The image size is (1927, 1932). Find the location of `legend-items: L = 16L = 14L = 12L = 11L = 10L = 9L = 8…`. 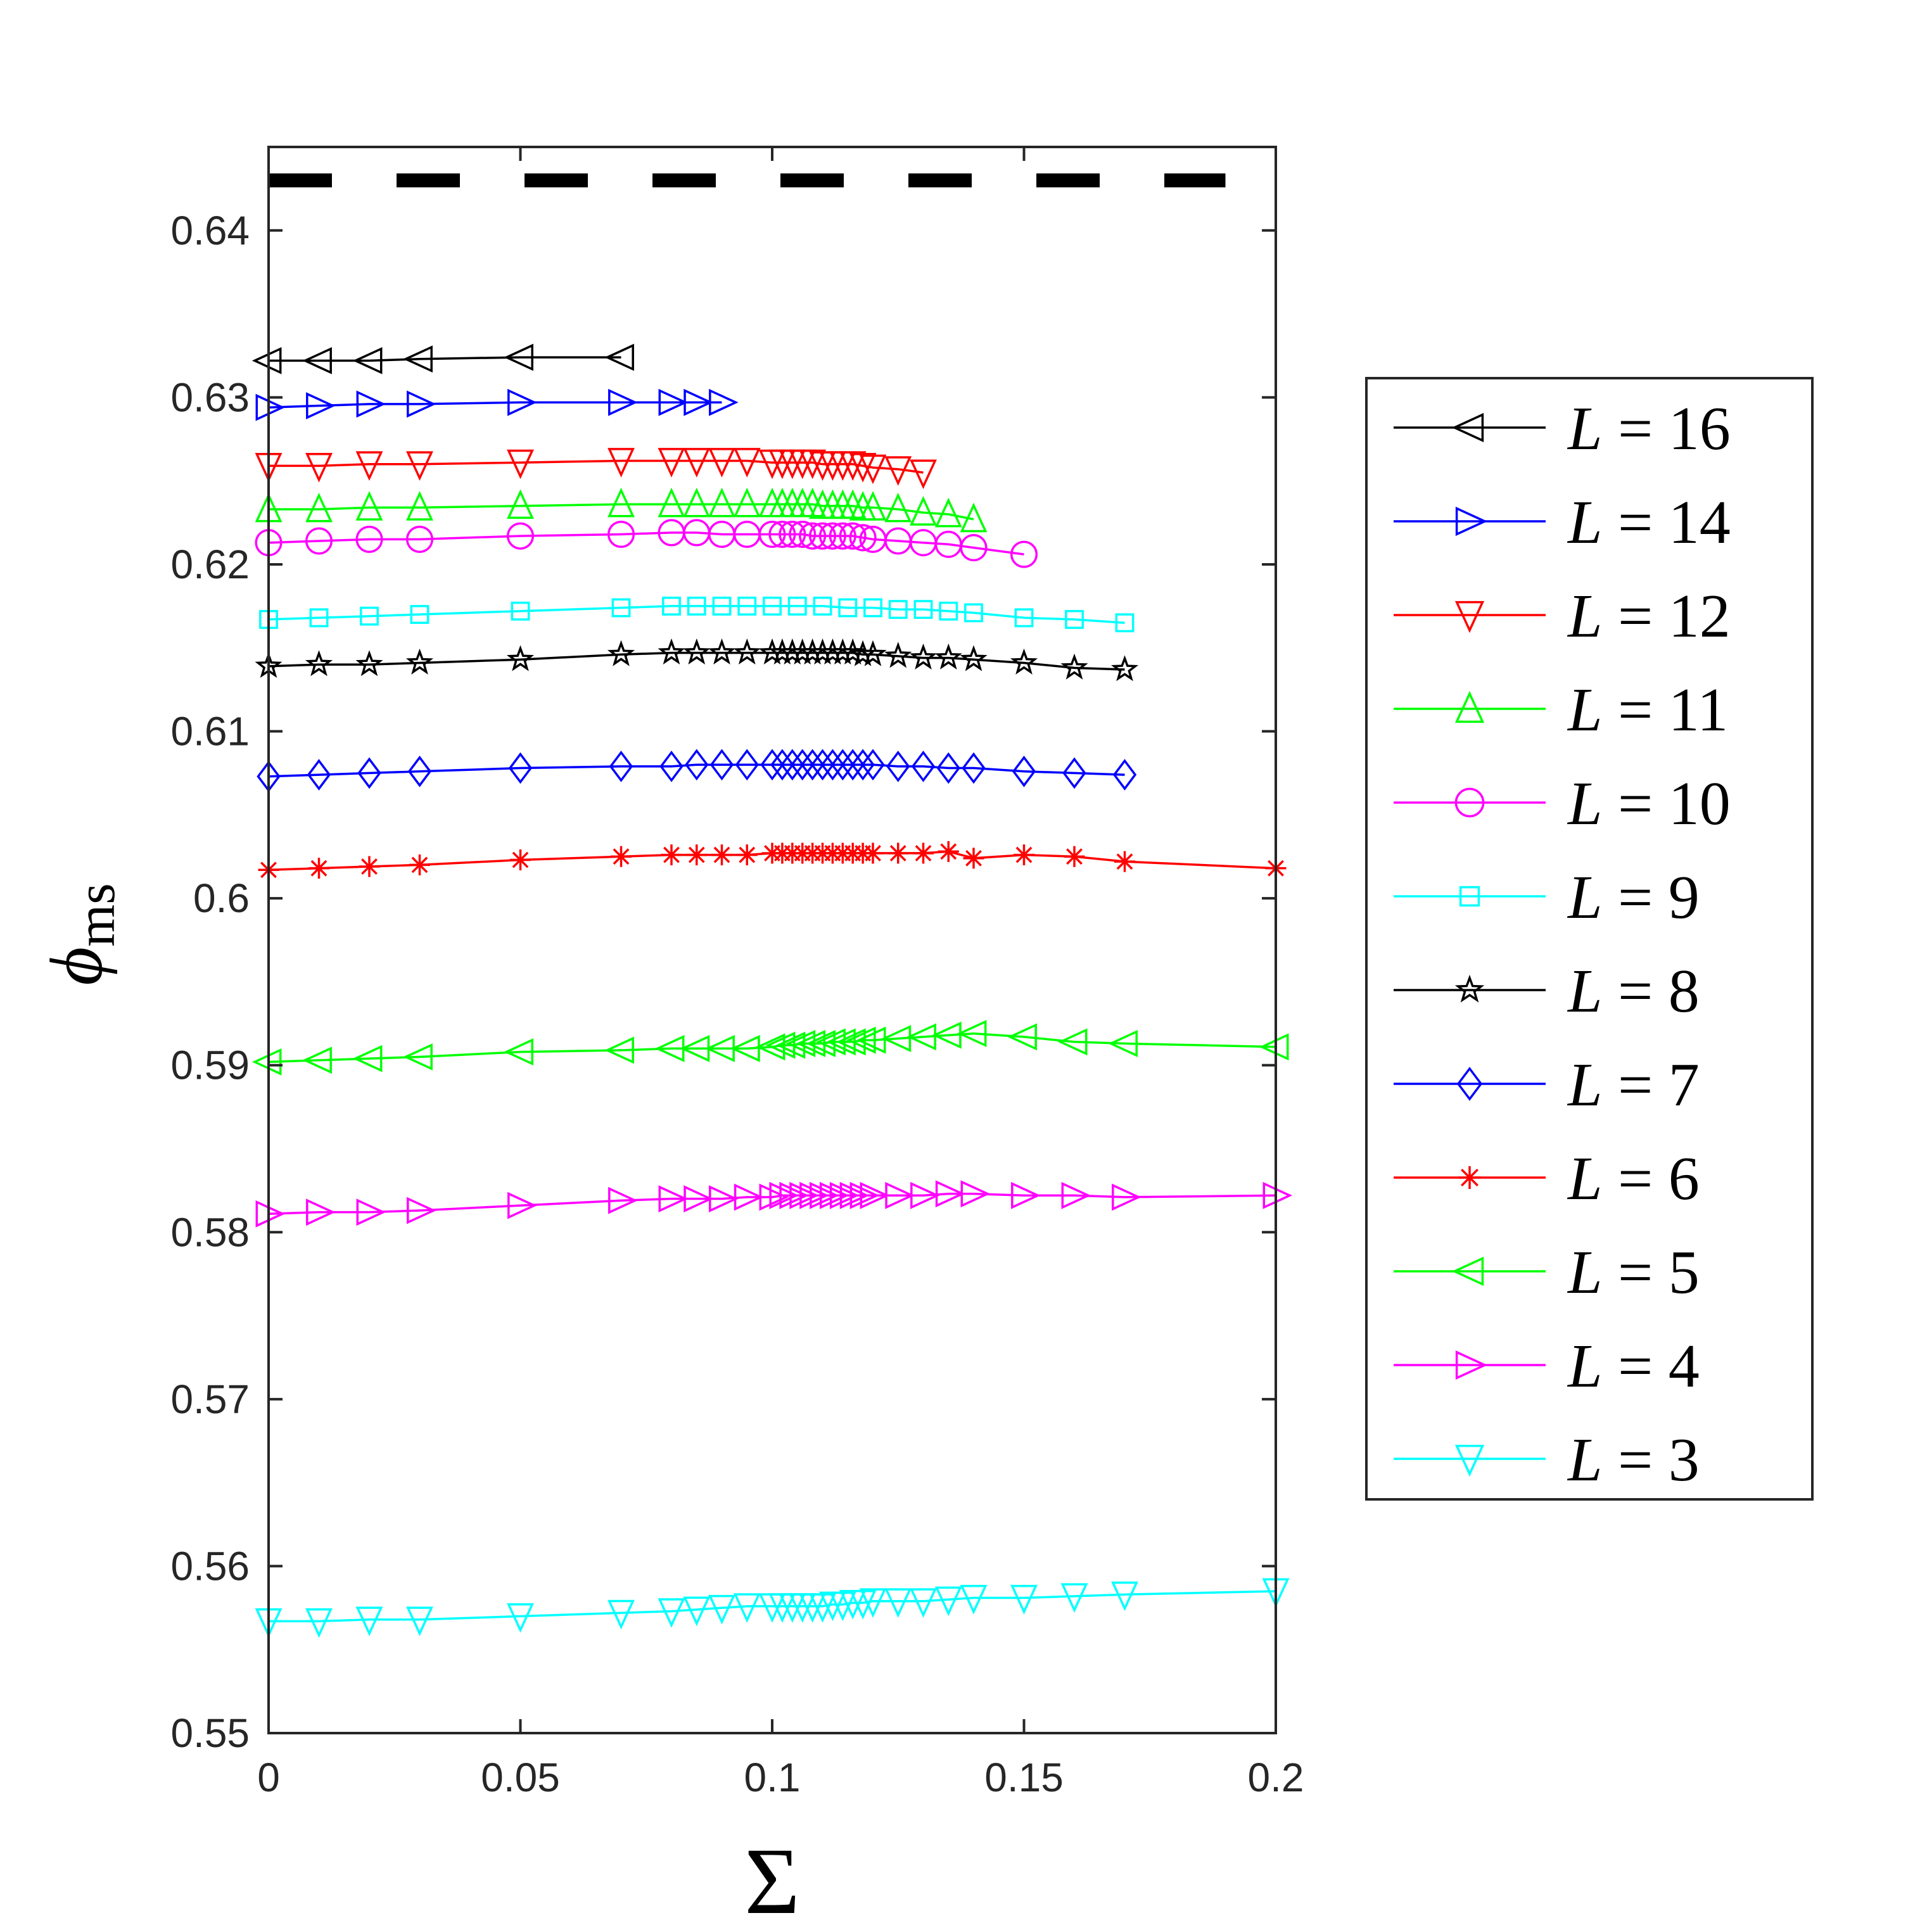

legend-items: L = 16L = 14L = 12L = 11L = 10L = 9L = 8… is located at coordinates (1562, 944).